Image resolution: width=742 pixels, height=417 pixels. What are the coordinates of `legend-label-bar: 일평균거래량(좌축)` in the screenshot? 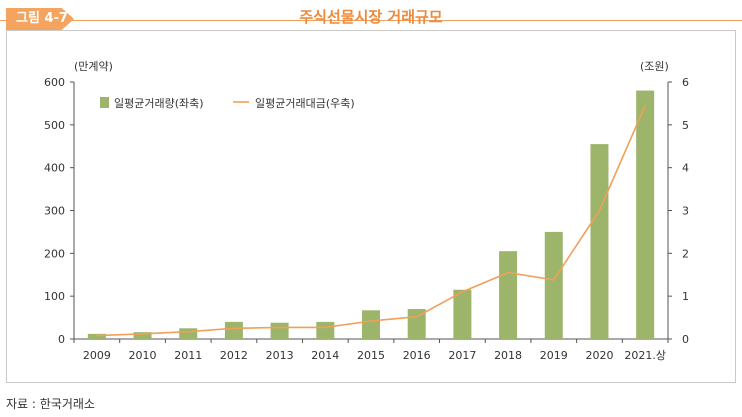 It's located at (159, 103).